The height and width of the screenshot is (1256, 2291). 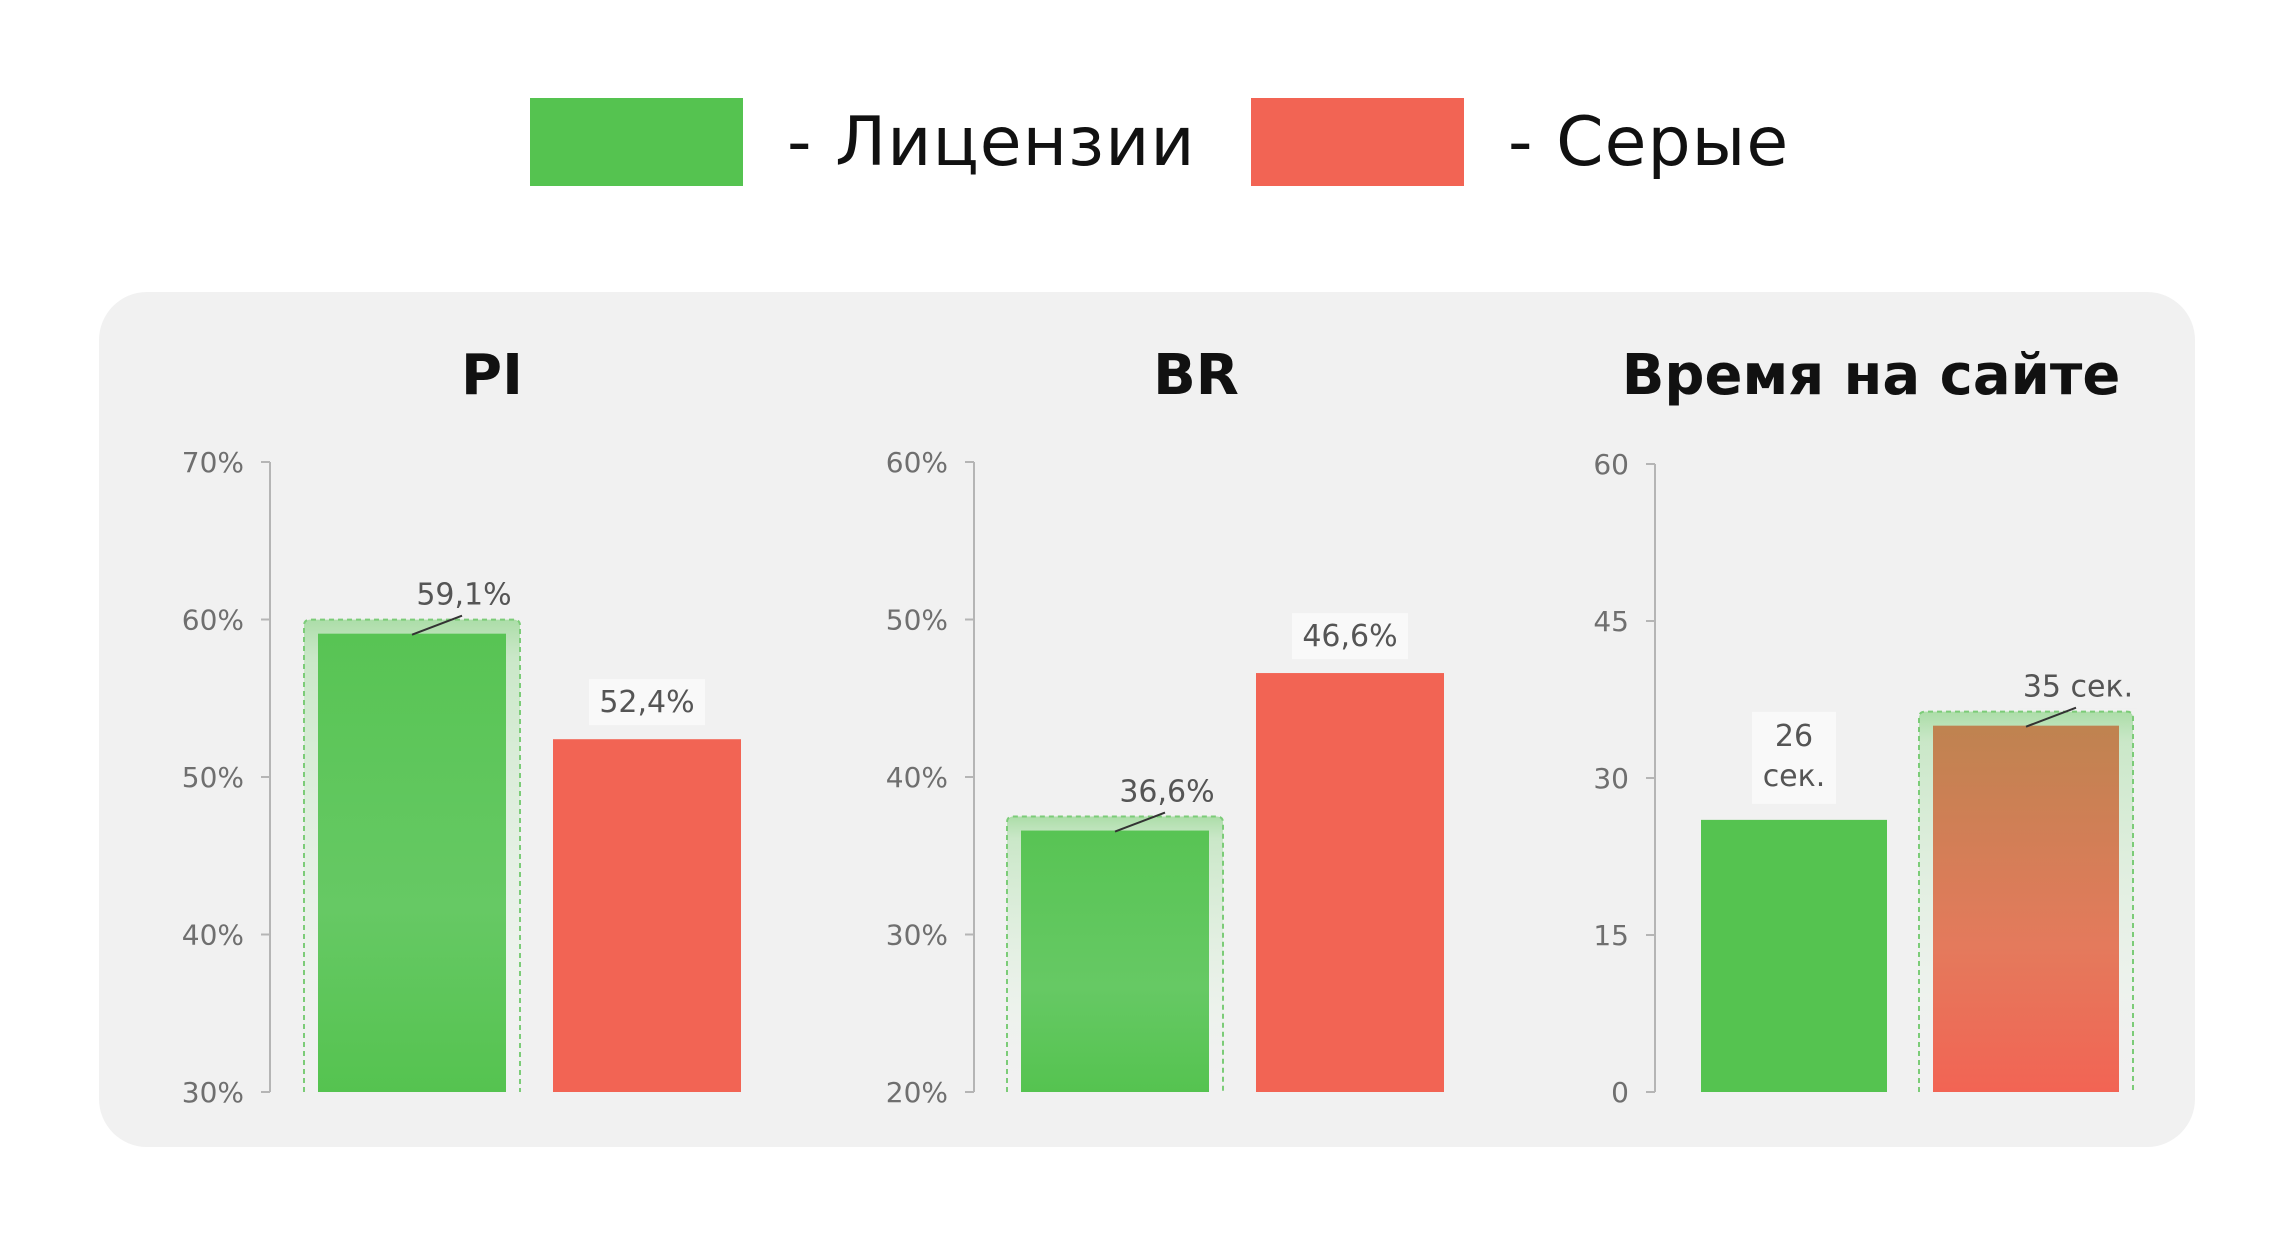 What do you see at coordinates (636, 142) in the screenshot?
I see `legend-swatch-licenses` at bounding box center [636, 142].